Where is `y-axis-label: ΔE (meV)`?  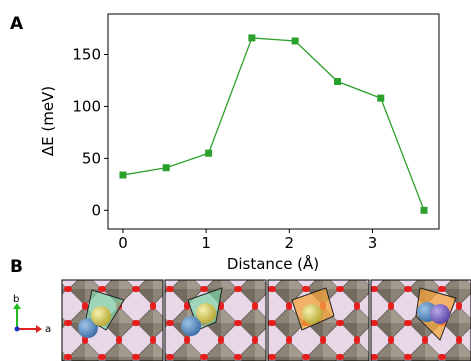
y-axis-label: ΔE (meV) is located at coordinates (48, 121).